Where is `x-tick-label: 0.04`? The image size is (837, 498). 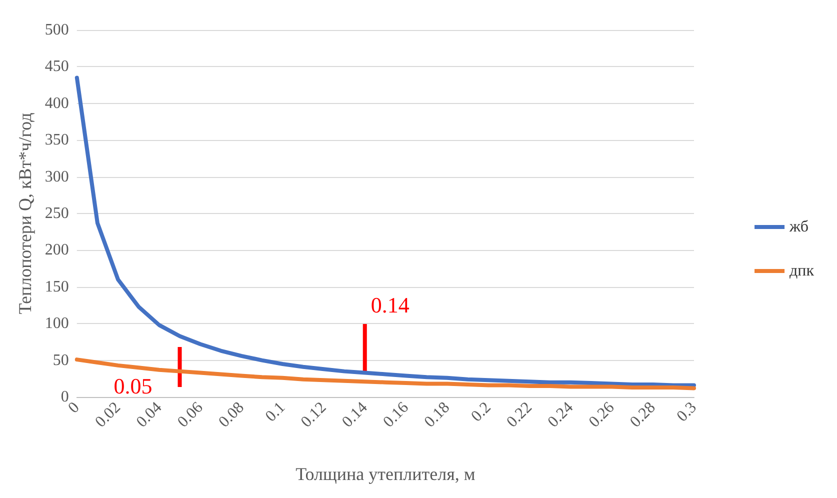
x-tick-label: 0.04 is located at coordinates (149, 414).